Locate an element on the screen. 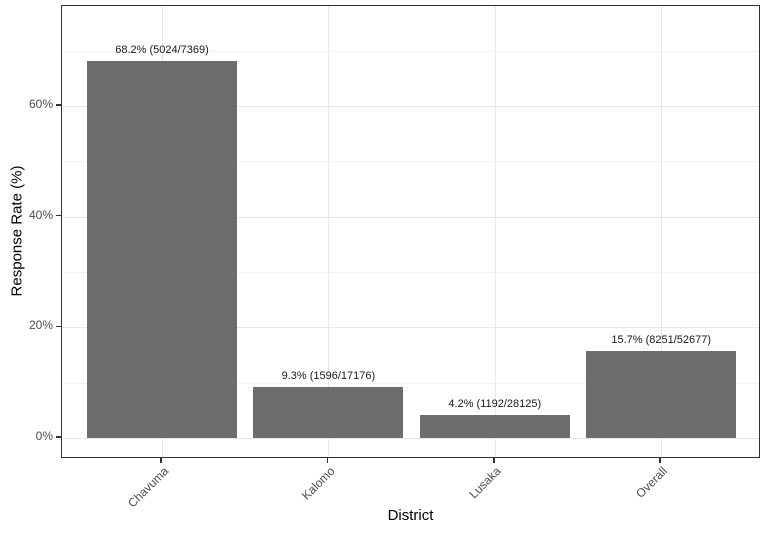 Image resolution: width=763 pixels, height=533 pixels. x-tick-label: Kalomo is located at coordinates (318, 483).